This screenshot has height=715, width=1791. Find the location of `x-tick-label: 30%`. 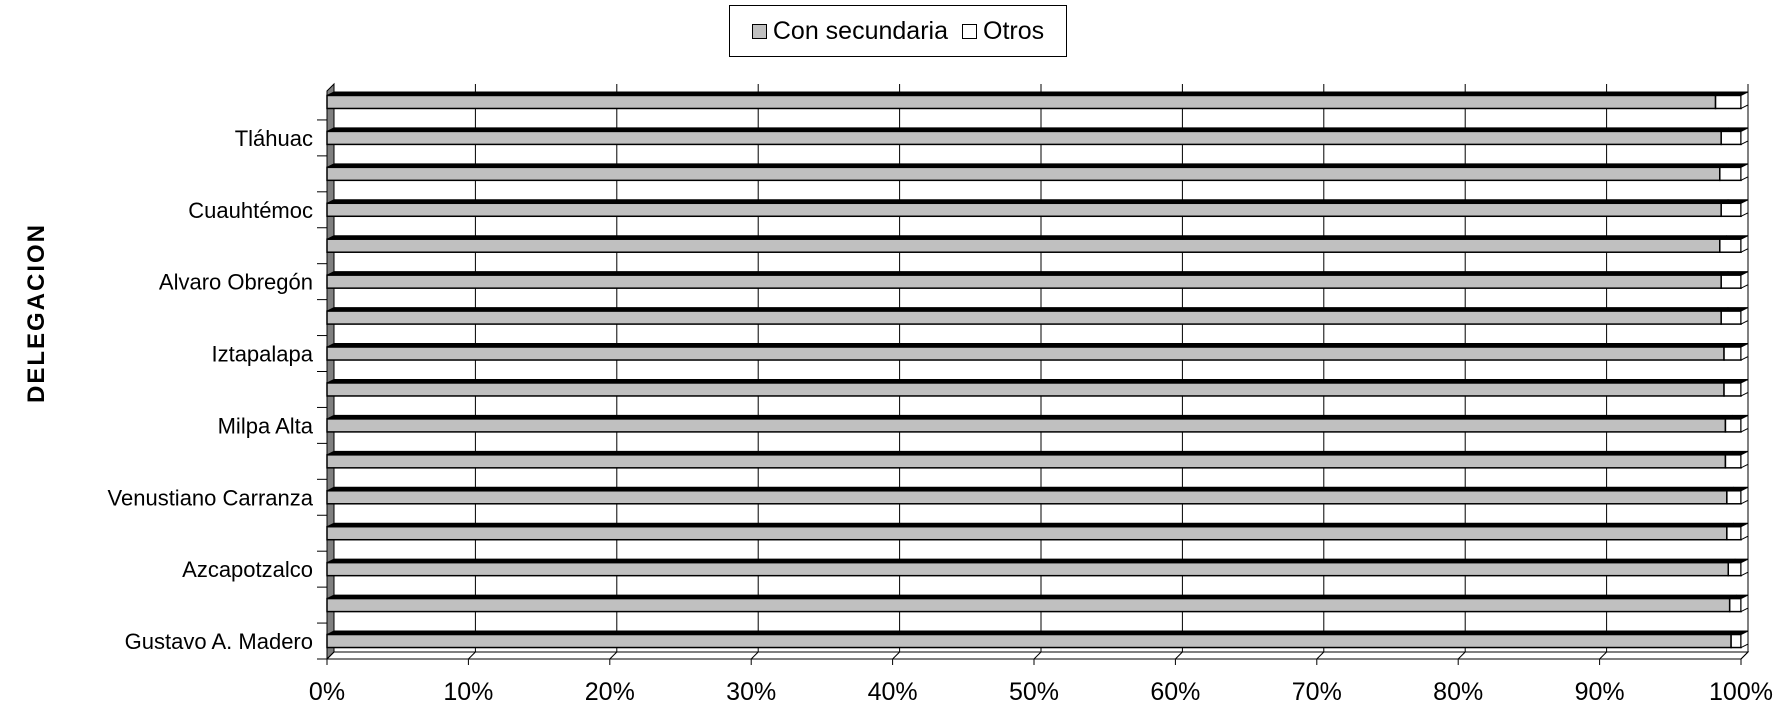

x-tick-label: 30% is located at coordinates (751, 692).